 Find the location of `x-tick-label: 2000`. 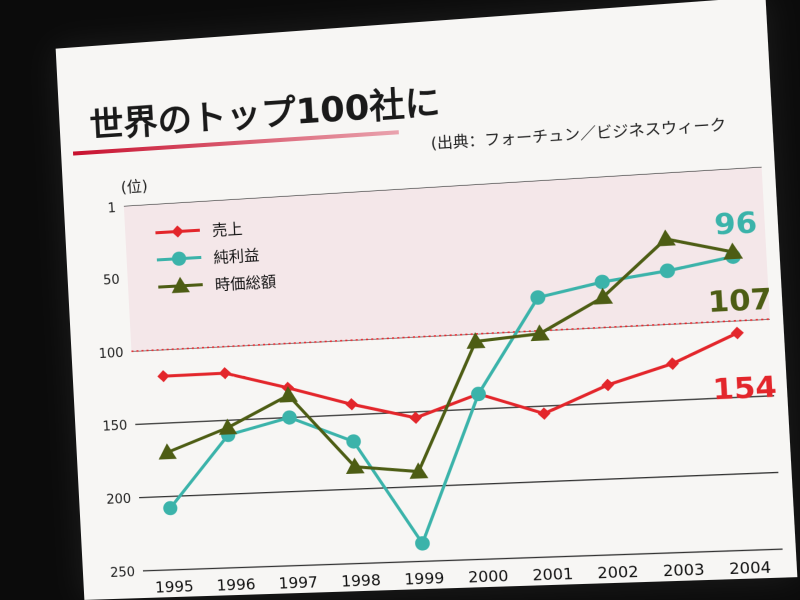

x-tick-label: 2000 is located at coordinates (488, 577).